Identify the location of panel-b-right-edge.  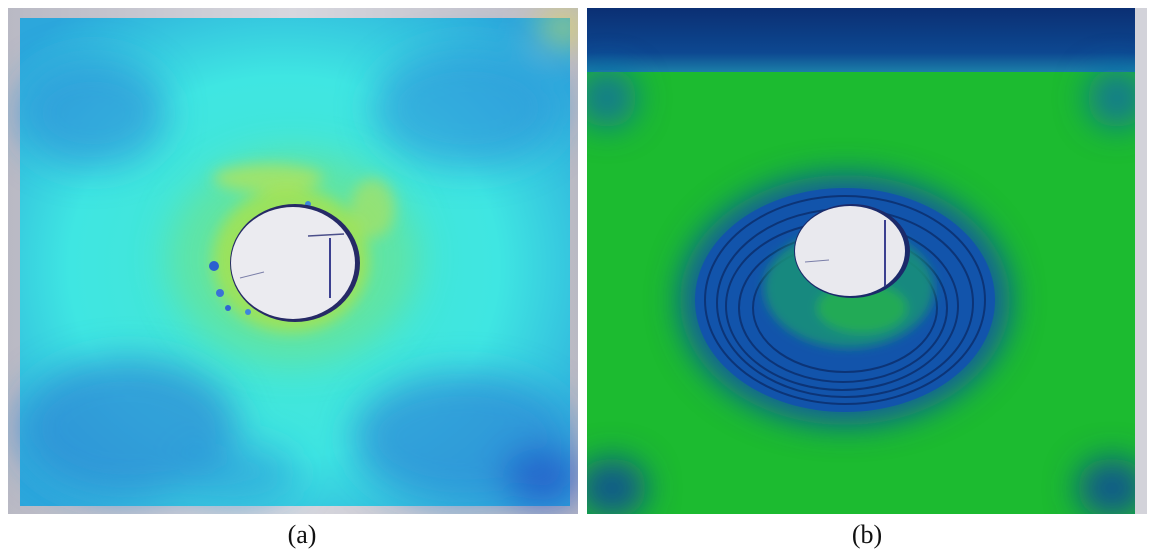
(1141, 261).